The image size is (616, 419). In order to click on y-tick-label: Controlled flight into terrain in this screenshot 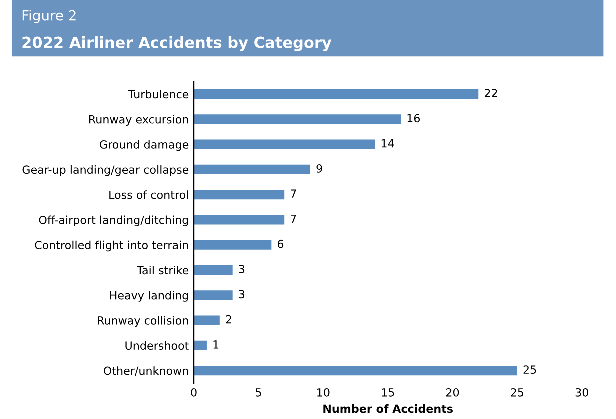, I will do `click(111, 246)`.